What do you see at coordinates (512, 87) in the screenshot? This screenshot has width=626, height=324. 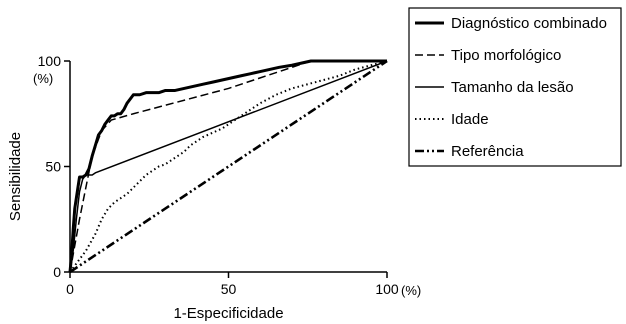 I see `legend-label: Tamanho da lesão` at bounding box center [512, 87].